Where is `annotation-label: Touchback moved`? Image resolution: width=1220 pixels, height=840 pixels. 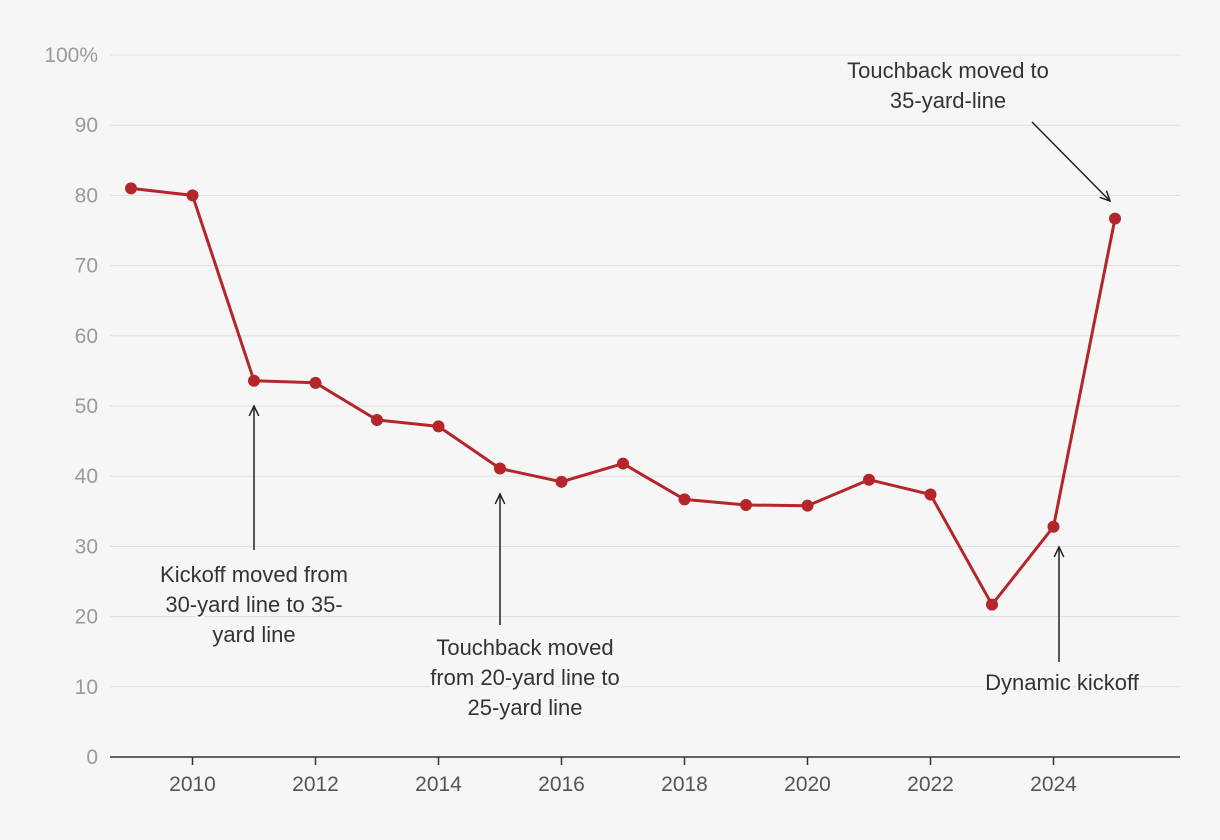
annotation-label: Touchback moved is located at coordinates (524, 647).